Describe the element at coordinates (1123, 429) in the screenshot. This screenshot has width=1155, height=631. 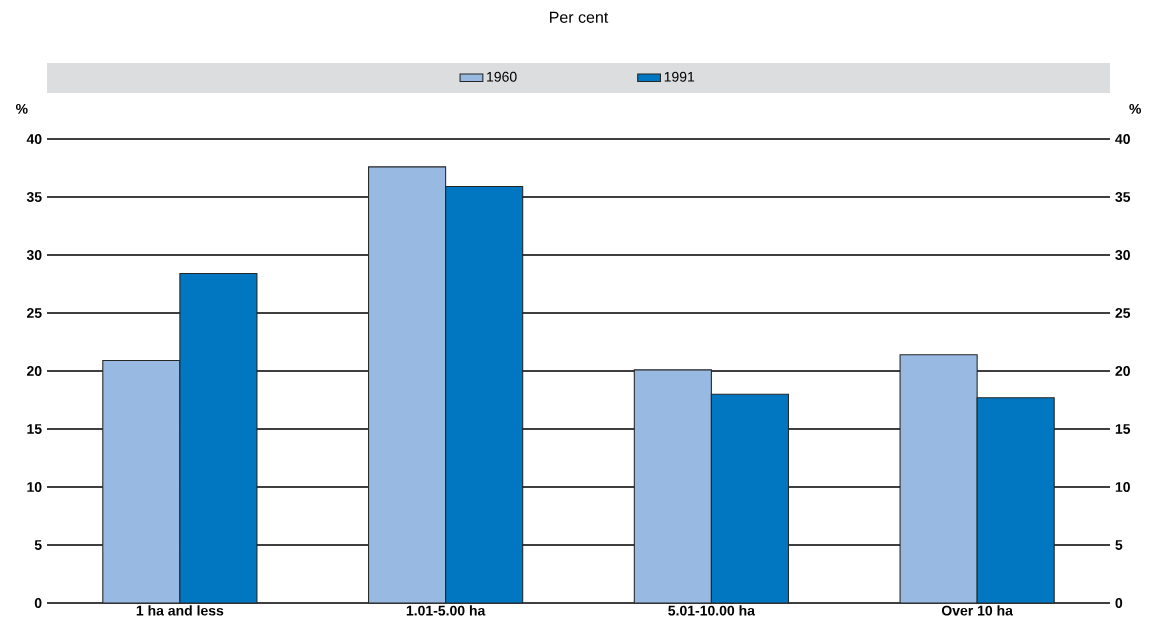
I see `y2-tick-label: 15` at that location.